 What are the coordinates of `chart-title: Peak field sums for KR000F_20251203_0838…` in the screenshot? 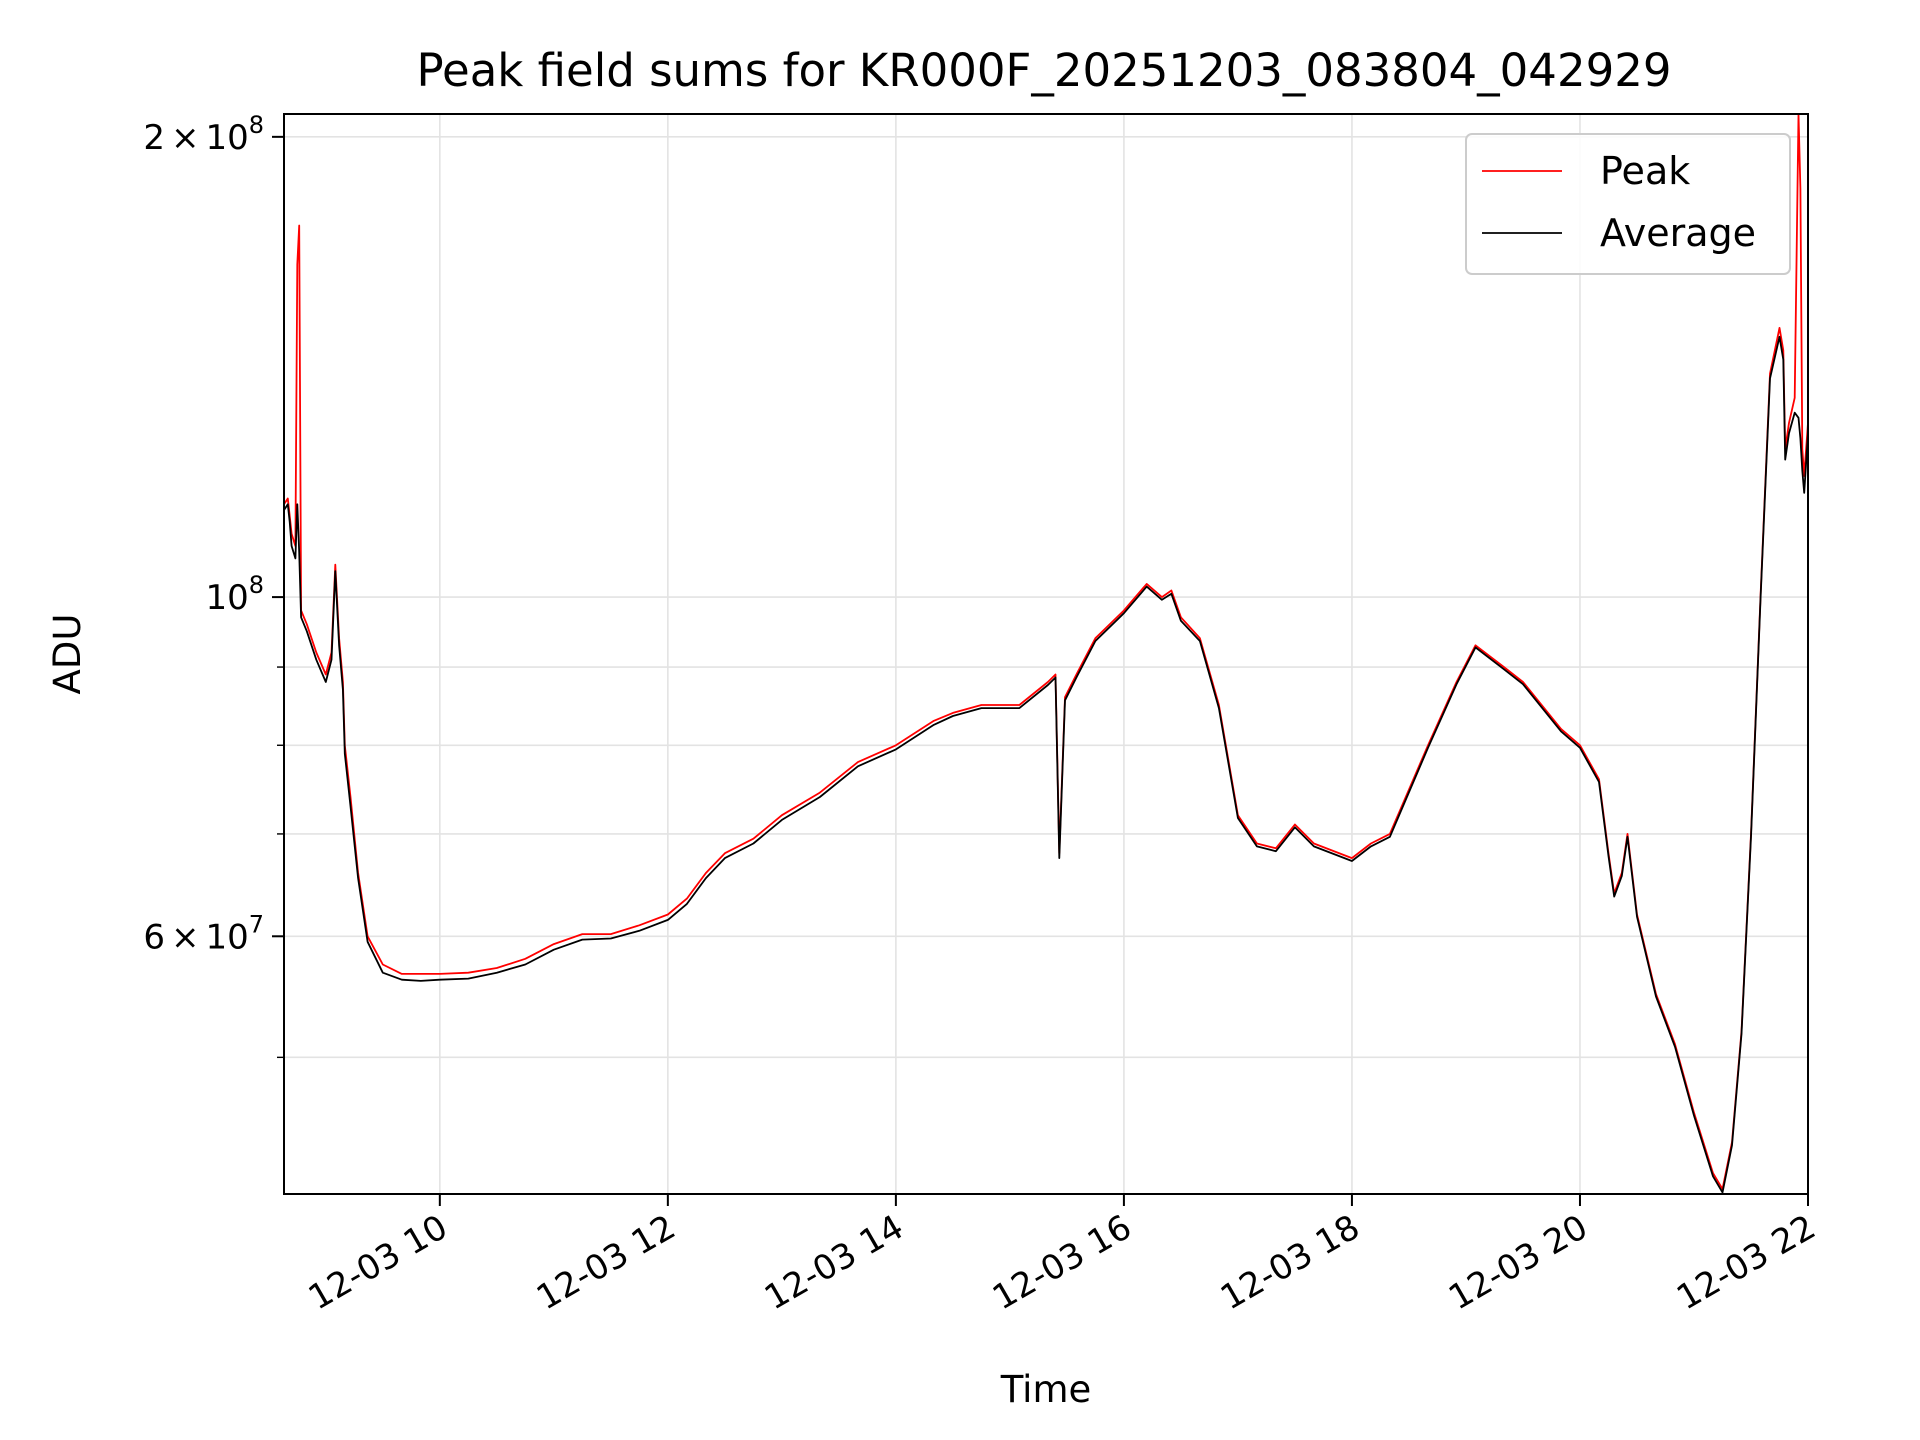 It's located at (1044, 70).